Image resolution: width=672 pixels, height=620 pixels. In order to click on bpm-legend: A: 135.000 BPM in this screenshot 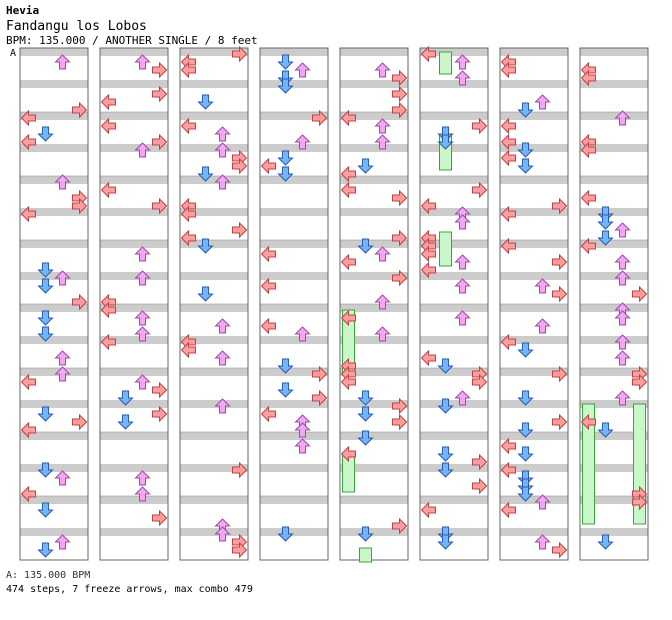, I will do `click(48, 575)`.